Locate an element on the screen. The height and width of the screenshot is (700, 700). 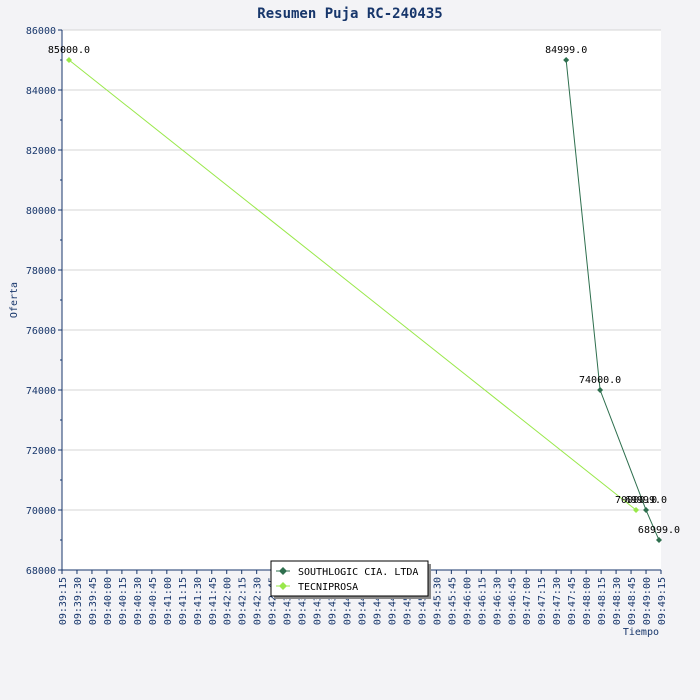
y-tick-label: 86000 is located at coordinates (41, 31).